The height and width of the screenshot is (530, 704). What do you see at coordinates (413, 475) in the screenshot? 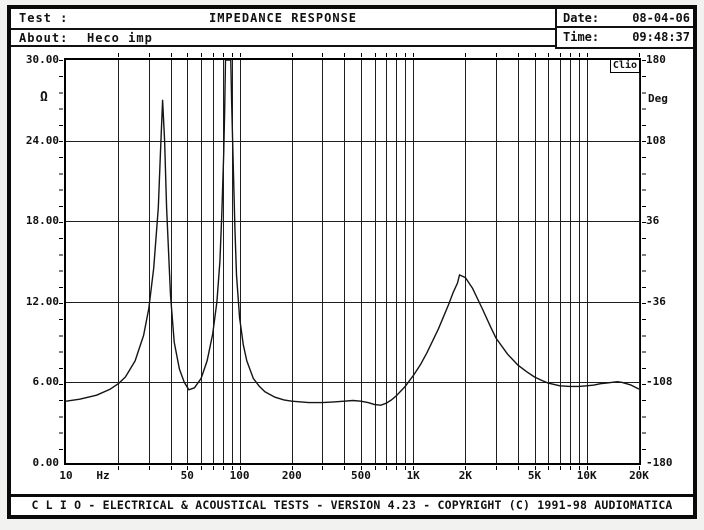
I see `x-axis-tick-label: 1K` at bounding box center [413, 475].